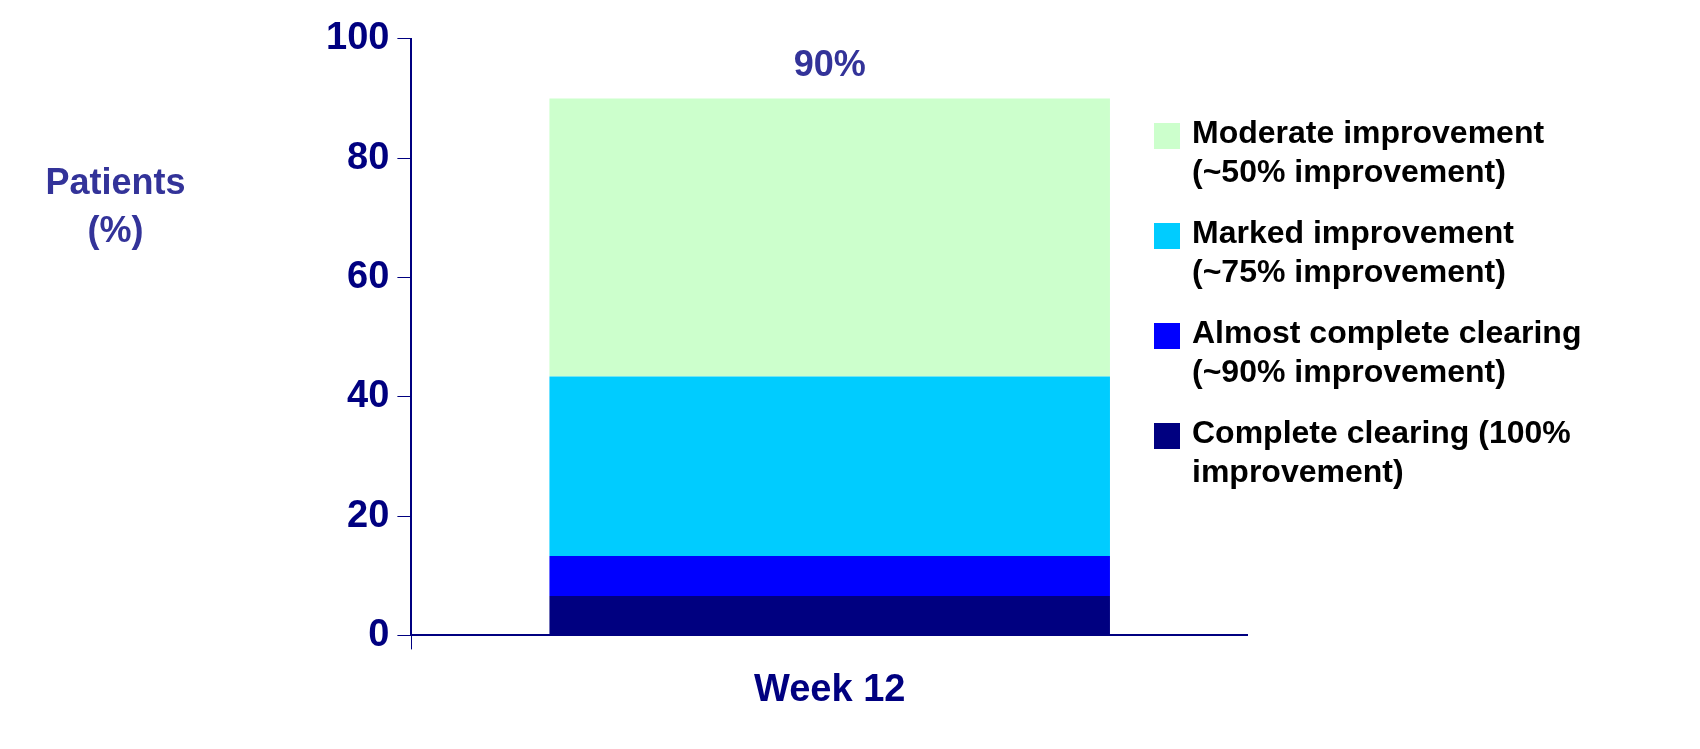  Describe the element at coordinates (1369, 152) in the screenshot. I see `legend-label: Moderate improvement (~50% improvement)` at that location.